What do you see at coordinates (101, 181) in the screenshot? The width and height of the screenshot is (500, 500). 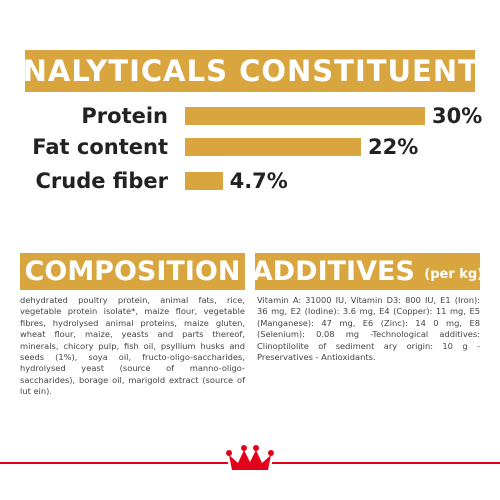 I see `constituent-label: Crude fiber` at bounding box center [101, 181].